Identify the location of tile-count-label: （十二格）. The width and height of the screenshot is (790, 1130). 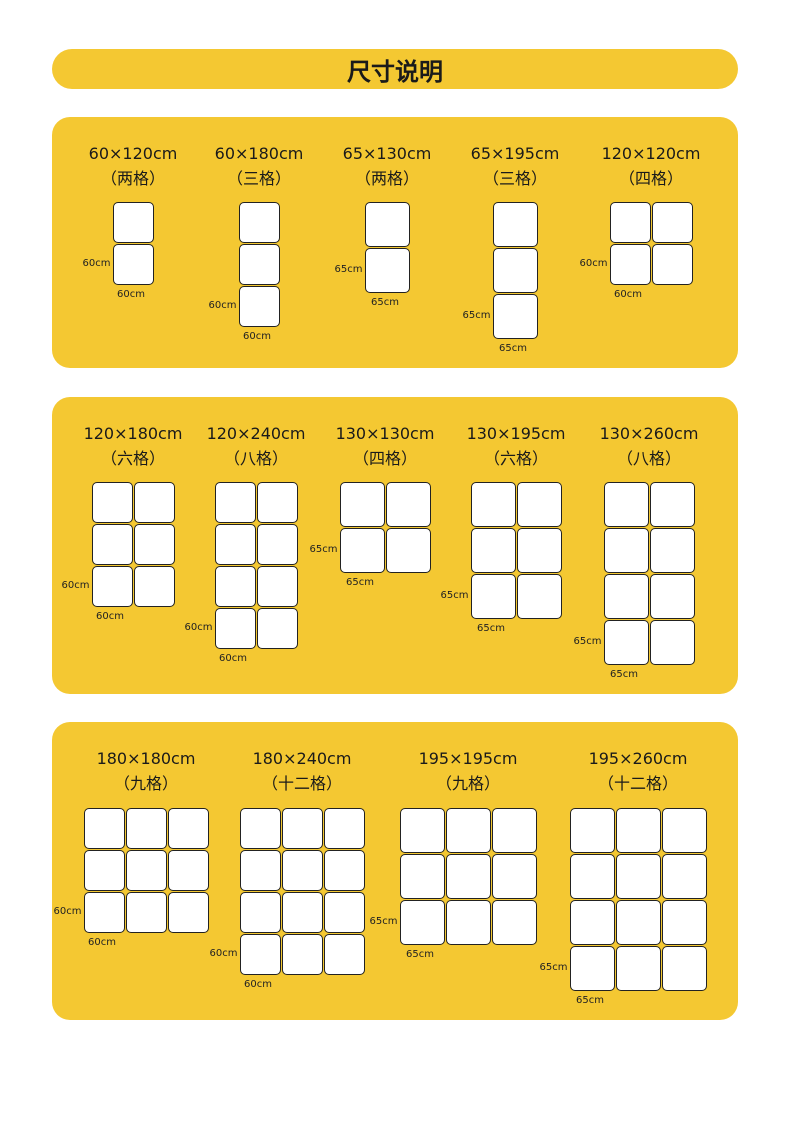
(637, 783).